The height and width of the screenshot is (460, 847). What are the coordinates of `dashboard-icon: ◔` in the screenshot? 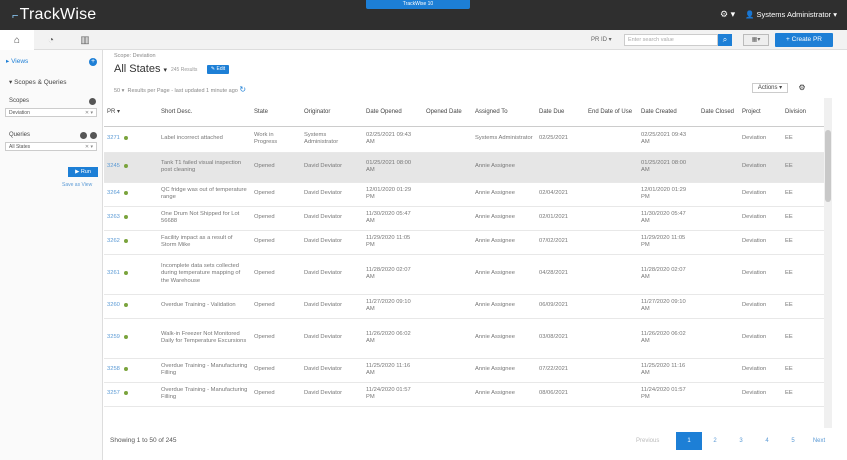 It's located at (51, 40).